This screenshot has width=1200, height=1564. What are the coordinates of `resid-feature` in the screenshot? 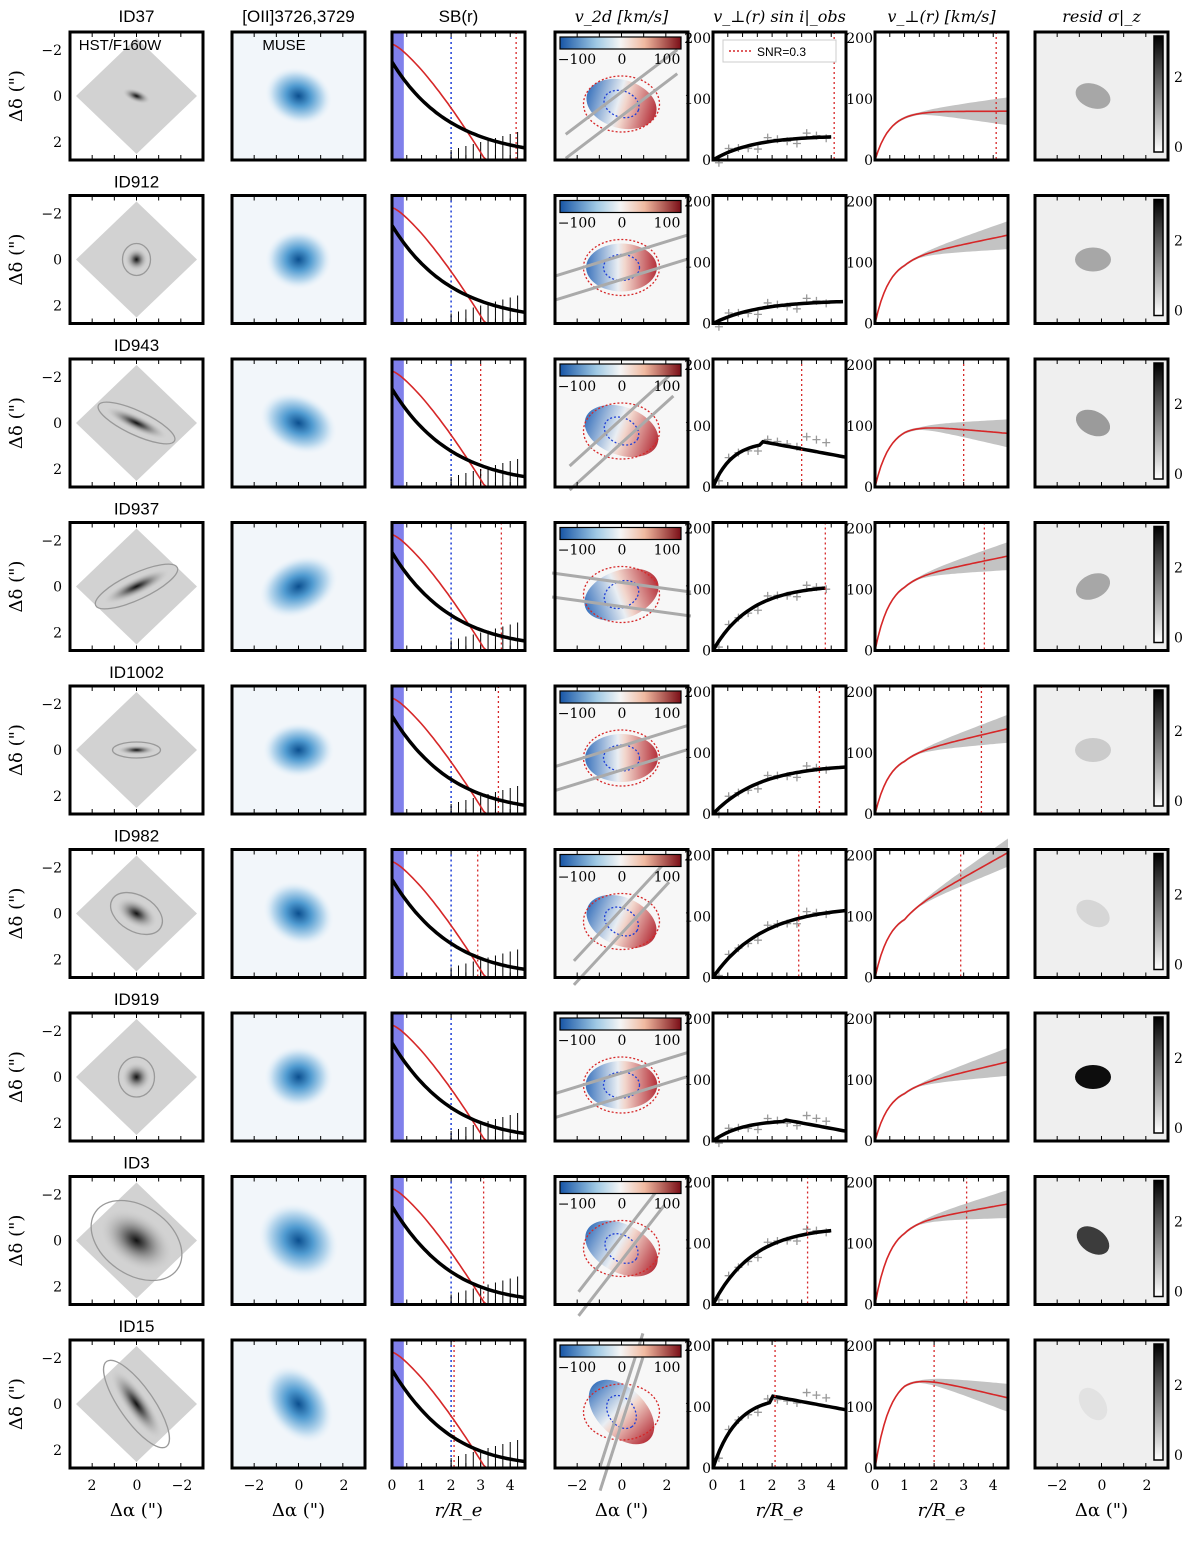 It's located at (1093, 1404).